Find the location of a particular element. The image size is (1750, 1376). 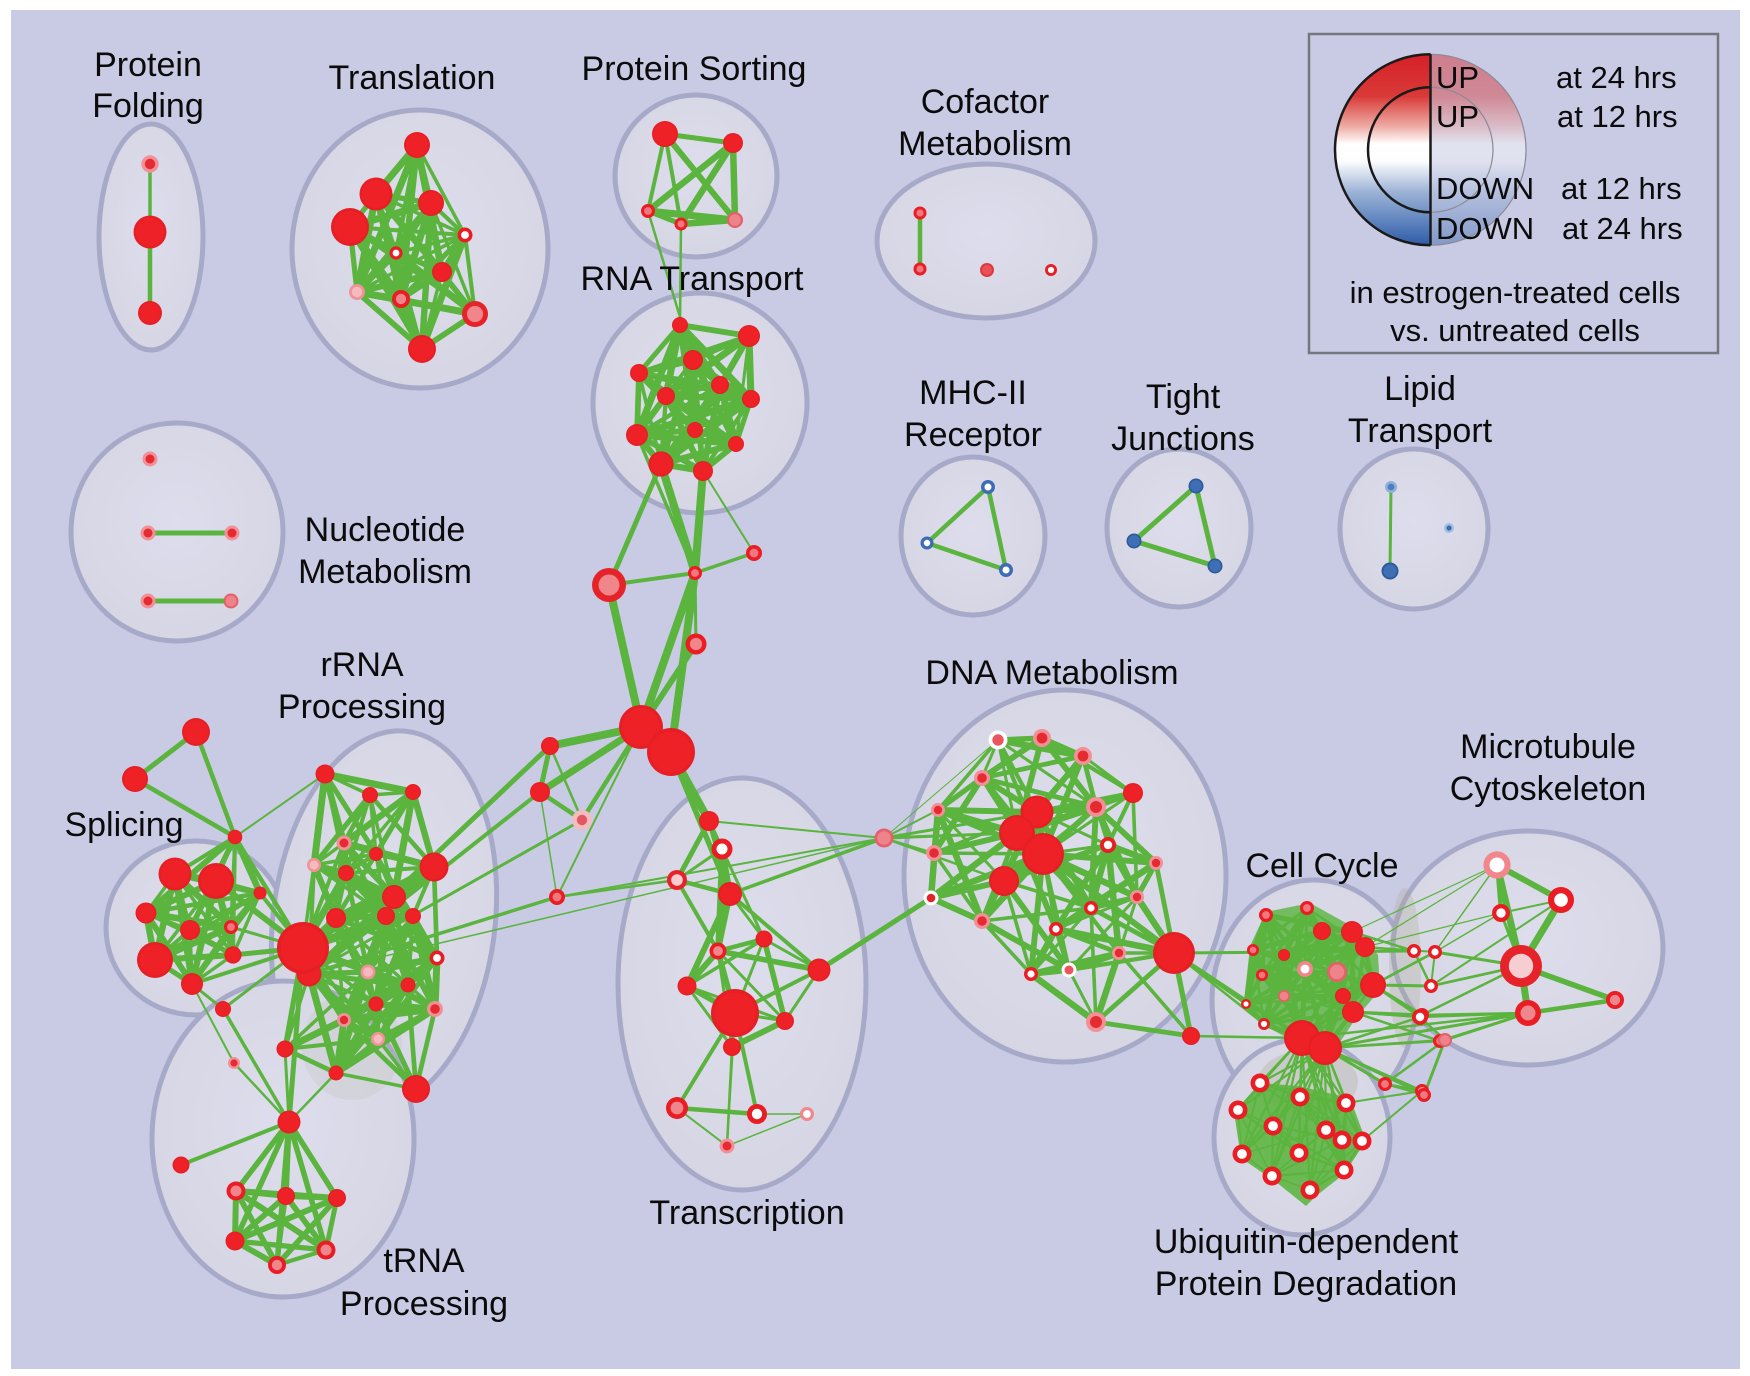

svg-text: Folding is located at coordinates (148, 106).